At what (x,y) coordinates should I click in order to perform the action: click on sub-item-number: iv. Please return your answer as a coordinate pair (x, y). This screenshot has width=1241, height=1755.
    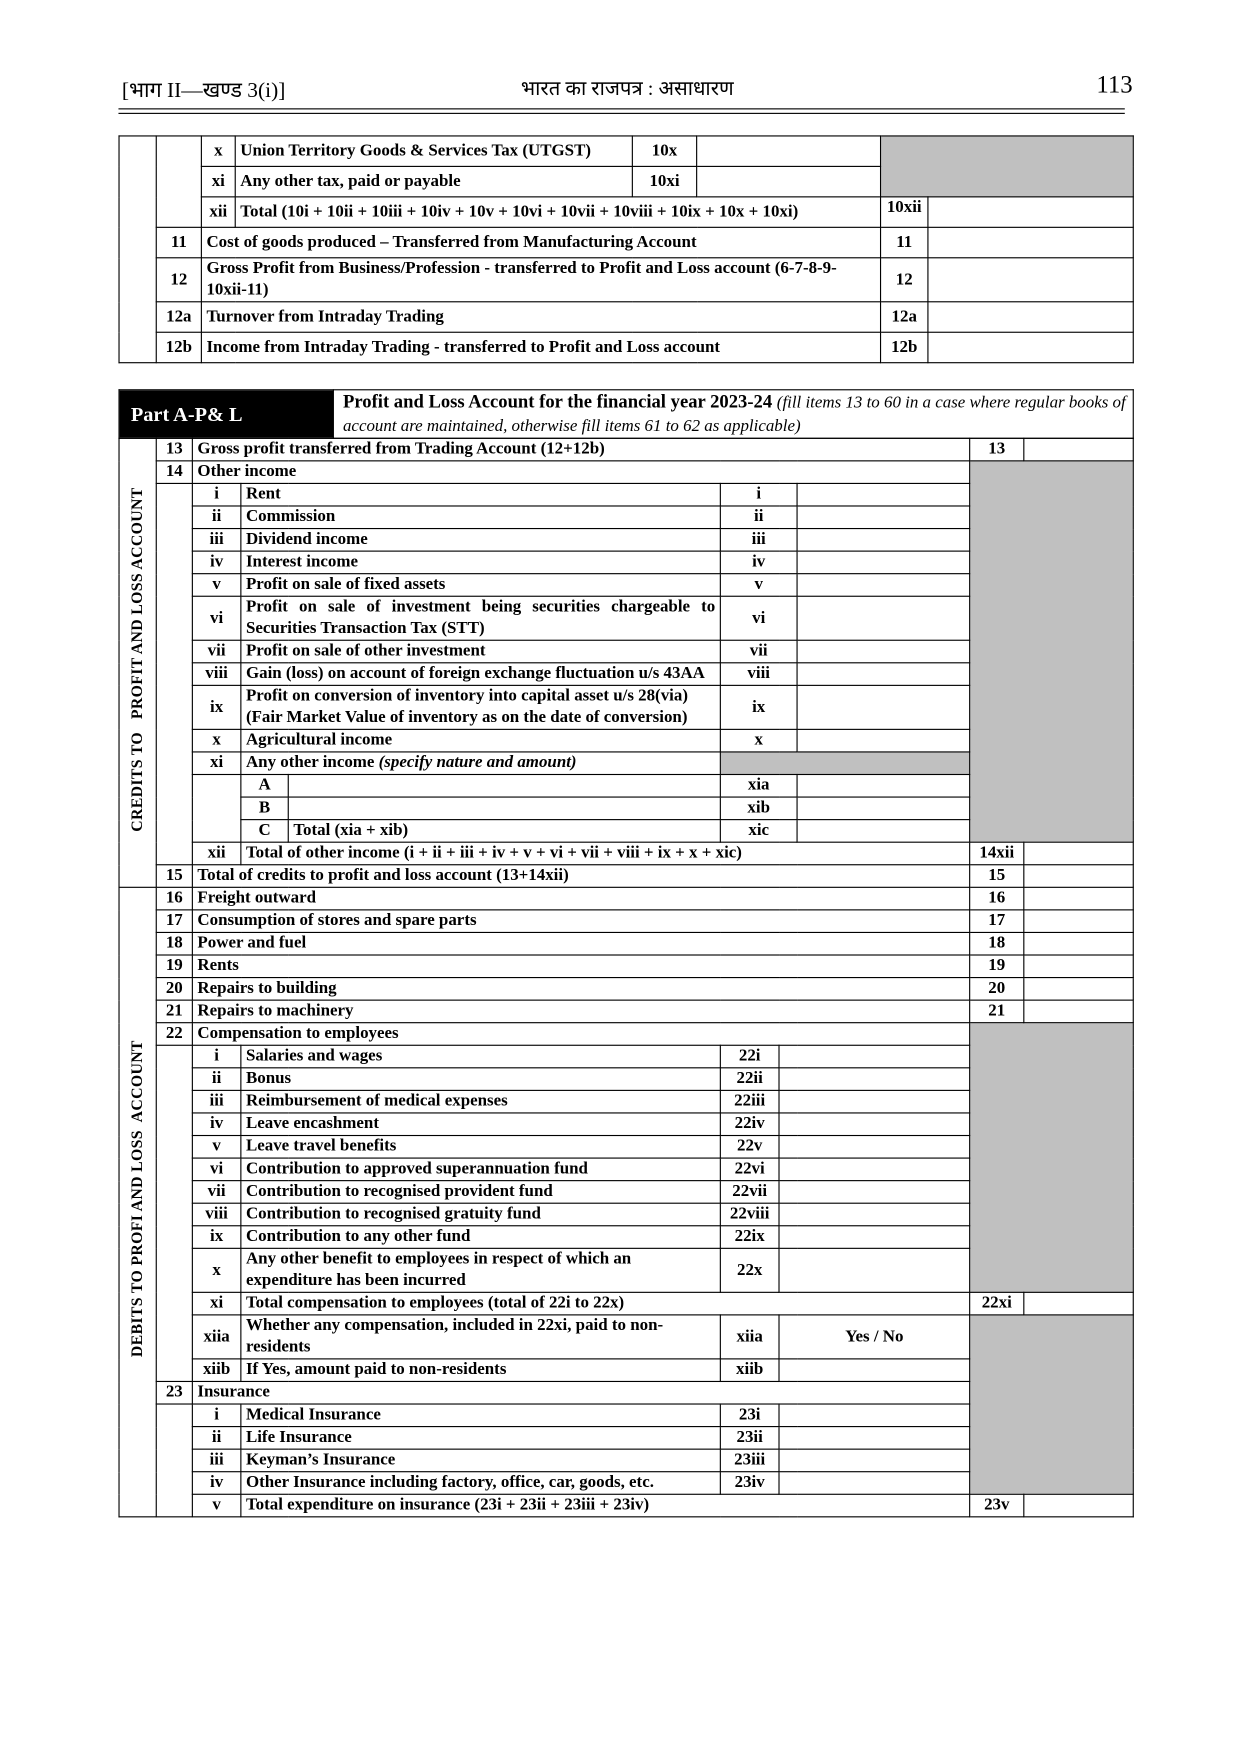
    Looking at the image, I should click on (216, 1124).